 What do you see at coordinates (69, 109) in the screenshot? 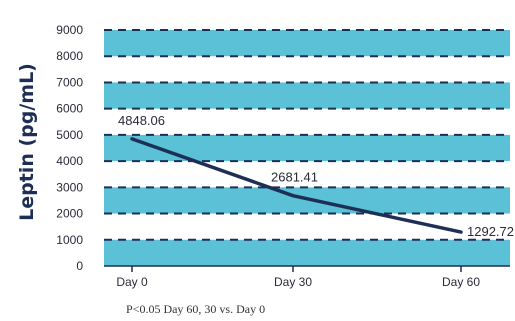
I see `y-tick-label-6: 6000` at bounding box center [69, 109].